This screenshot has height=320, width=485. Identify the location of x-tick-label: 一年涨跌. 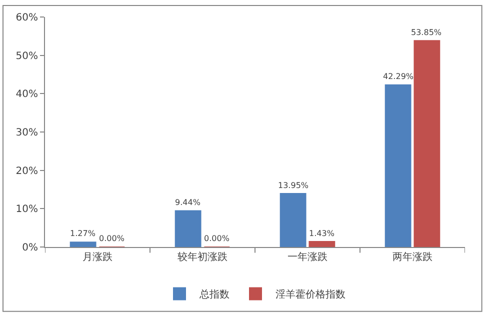
(308, 257).